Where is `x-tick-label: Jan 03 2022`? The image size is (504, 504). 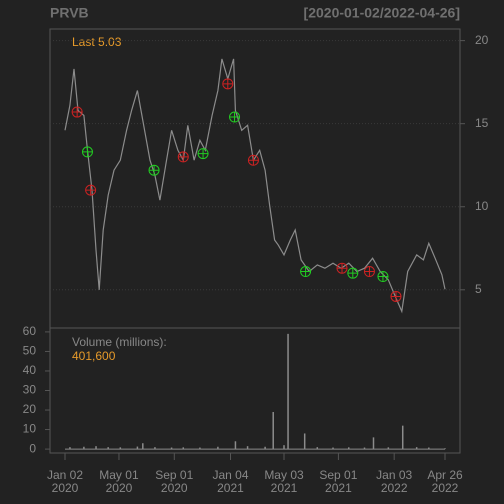
x-tick-label: Jan 03 2022 is located at coordinates (394, 481).